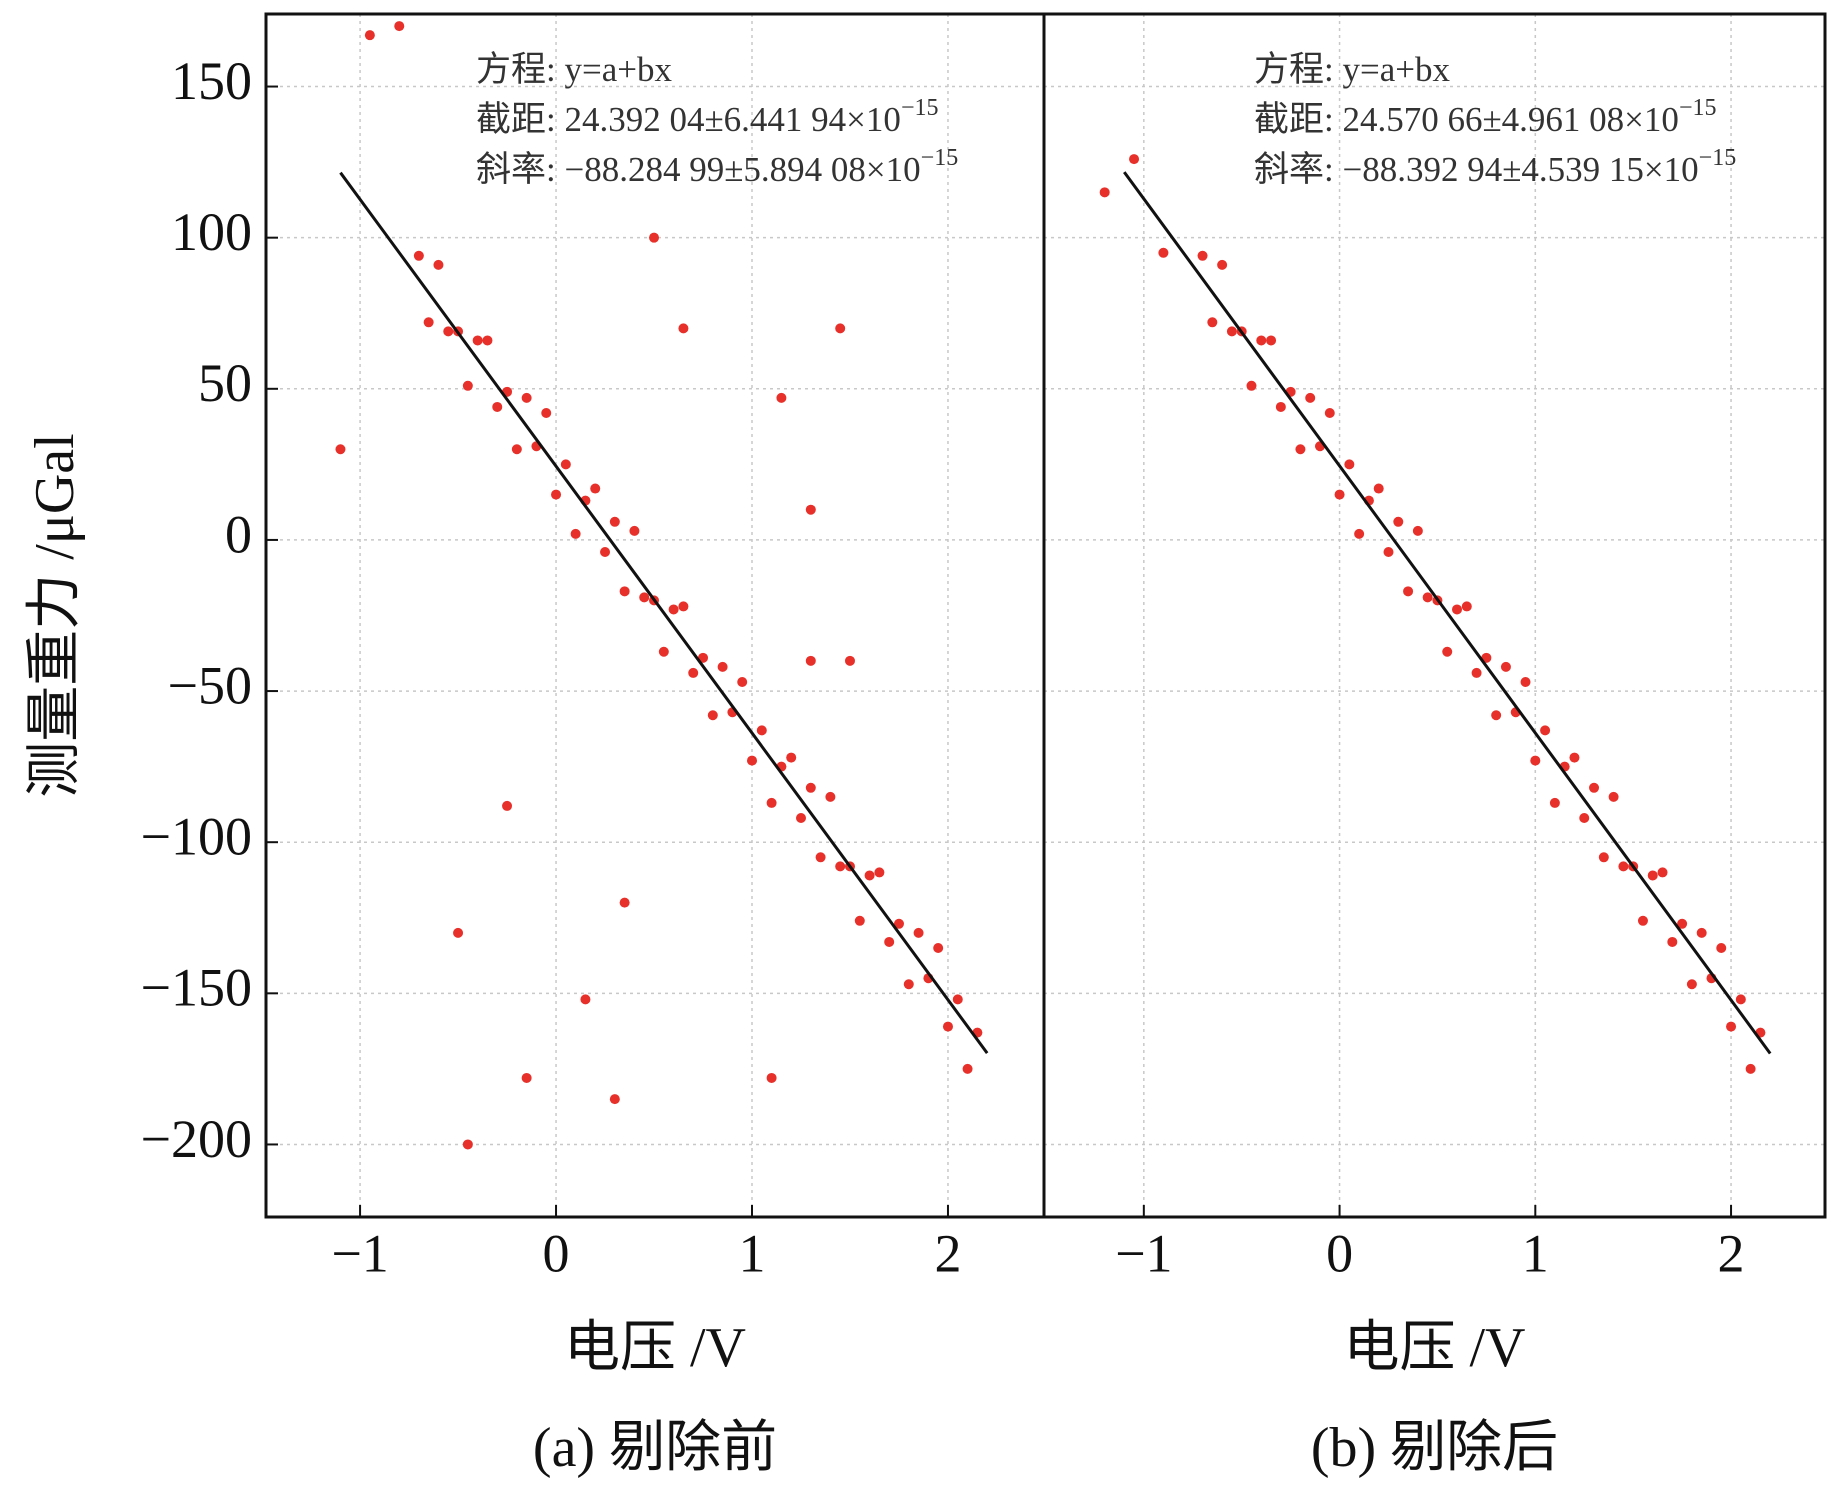 The height and width of the screenshot is (1488, 1843). What do you see at coordinates (196, 1139) in the screenshot?
I see `y-tick-label: −200` at bounding box center [196, 1139].